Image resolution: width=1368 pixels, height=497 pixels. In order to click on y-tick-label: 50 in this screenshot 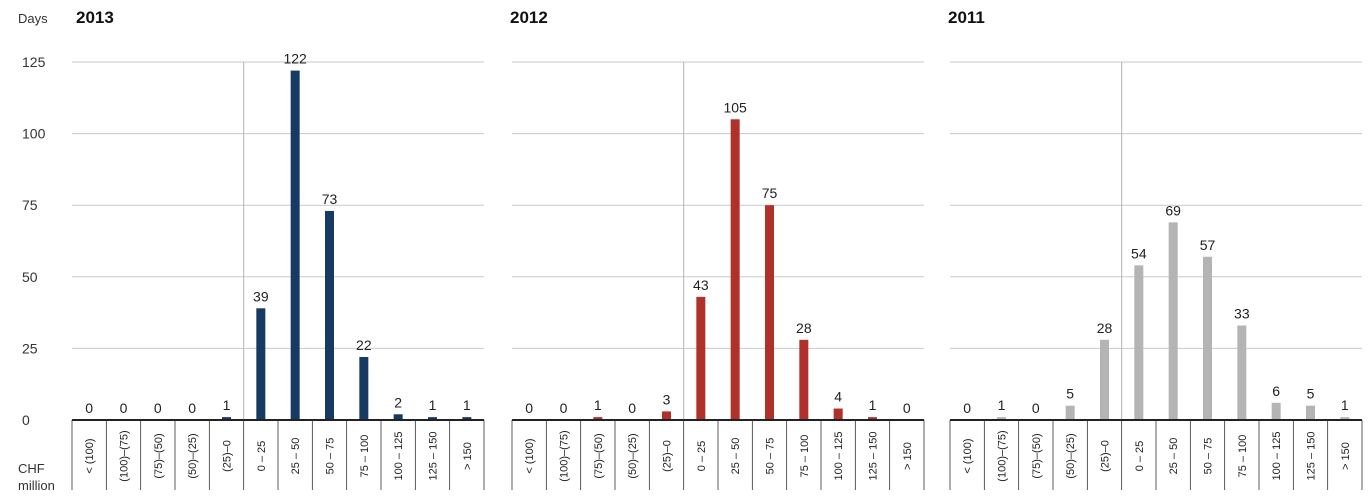, I will do `click(30, 277)`.